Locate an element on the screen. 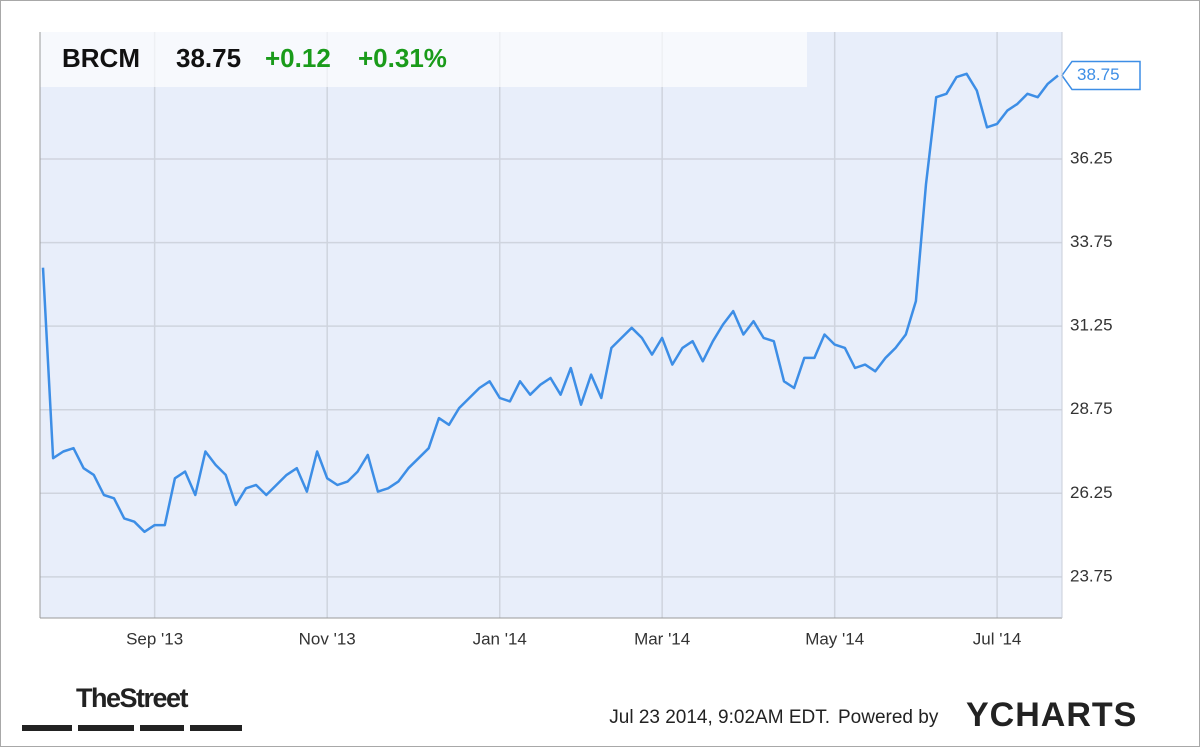 The image size is (1200, 747). x-tick-label: Mar '14 is located at coordinates (662, 638).